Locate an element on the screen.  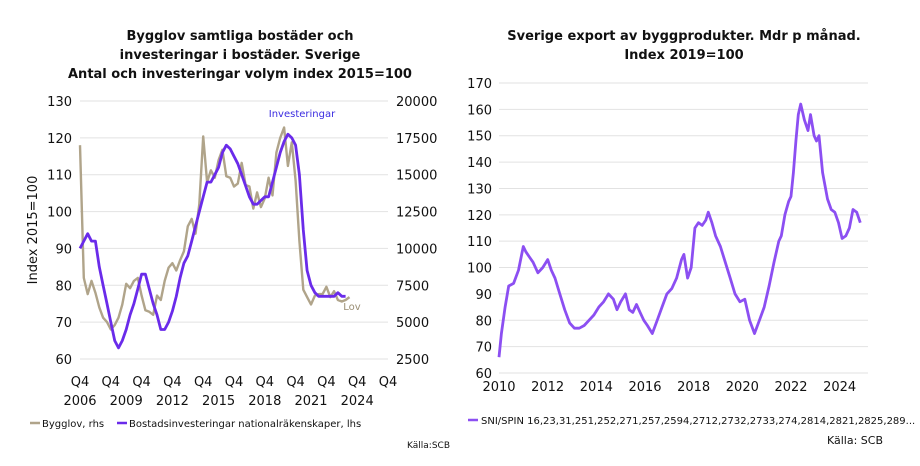
left-y-left-tick-label: 130 is located at coordinates (59, 102).